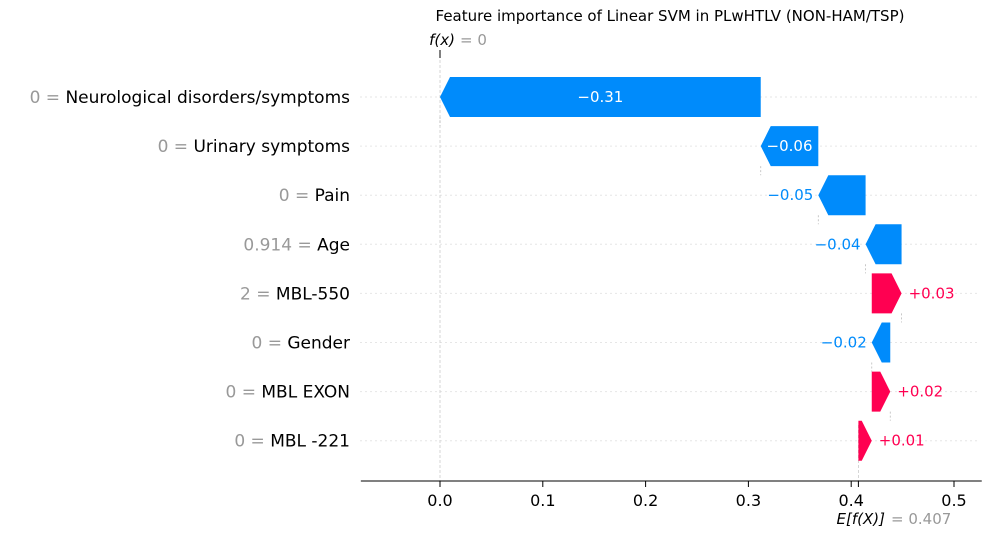  I want to click on feature-label: 2 = MBL-550, so click(295, 294).